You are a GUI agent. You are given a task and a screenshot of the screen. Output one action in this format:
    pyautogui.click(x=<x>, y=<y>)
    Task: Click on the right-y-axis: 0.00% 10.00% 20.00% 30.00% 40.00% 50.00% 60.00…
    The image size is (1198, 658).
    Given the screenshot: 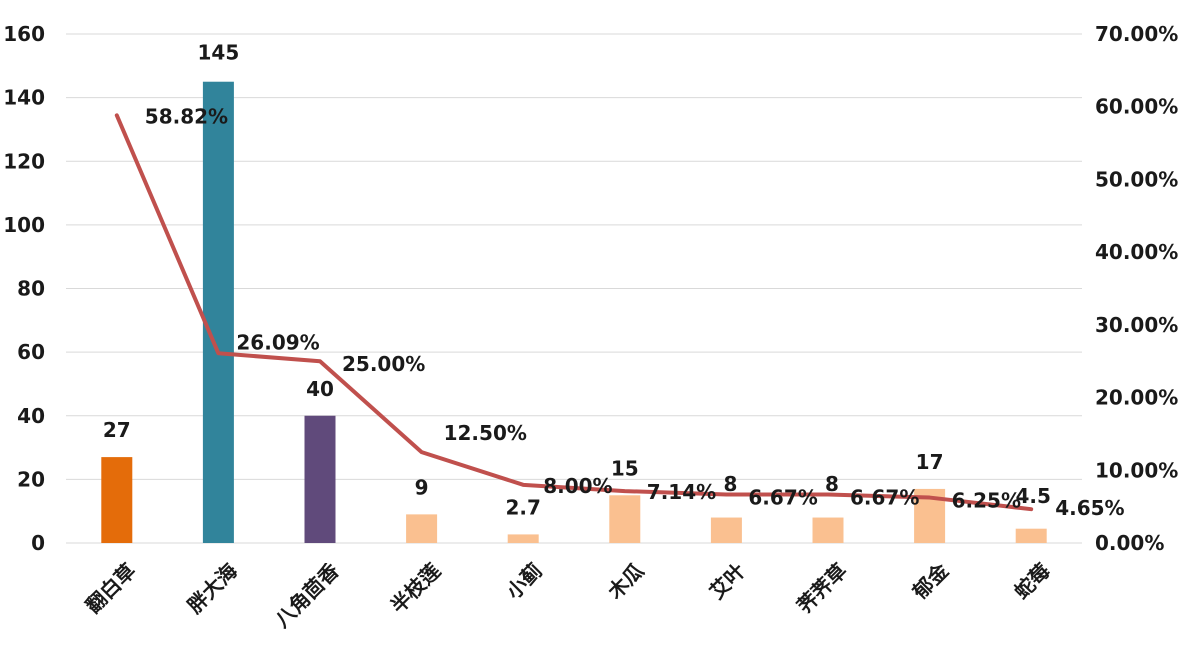 What is the action you would take?
    pyautogui.click(x=1136, y=288)
    